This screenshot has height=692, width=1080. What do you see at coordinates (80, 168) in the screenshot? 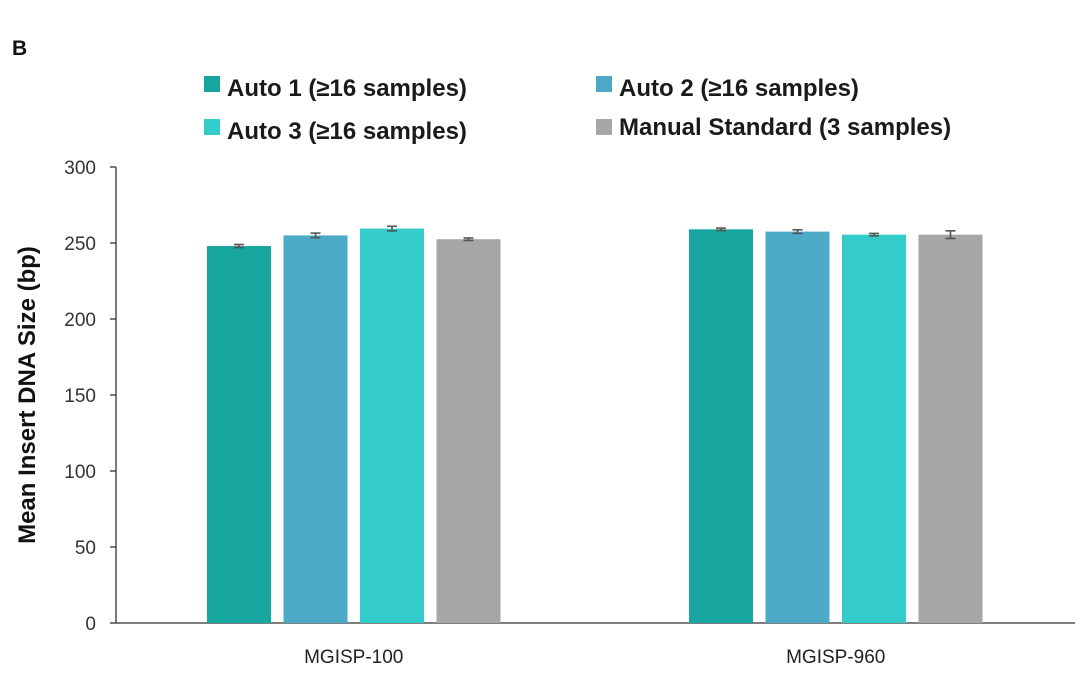
I see `y-tick-label: 300` at bounding box center [80, 168].